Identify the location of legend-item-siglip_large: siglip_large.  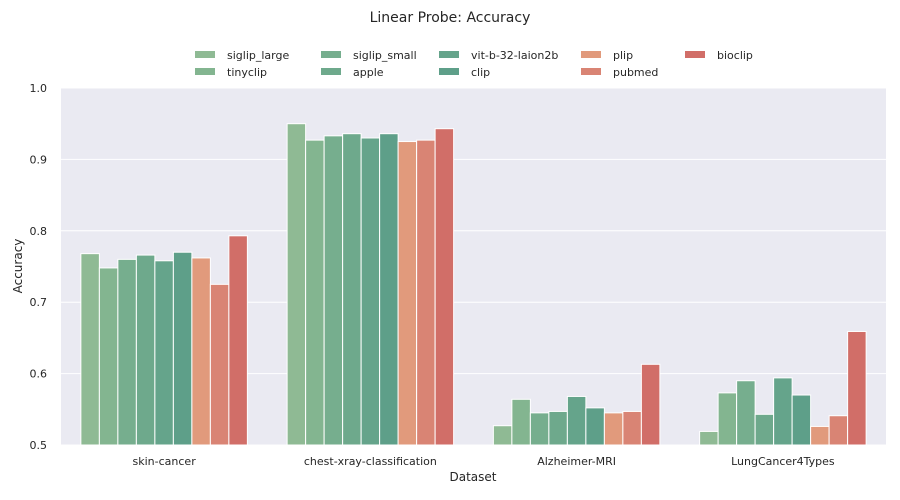
(242, 55).